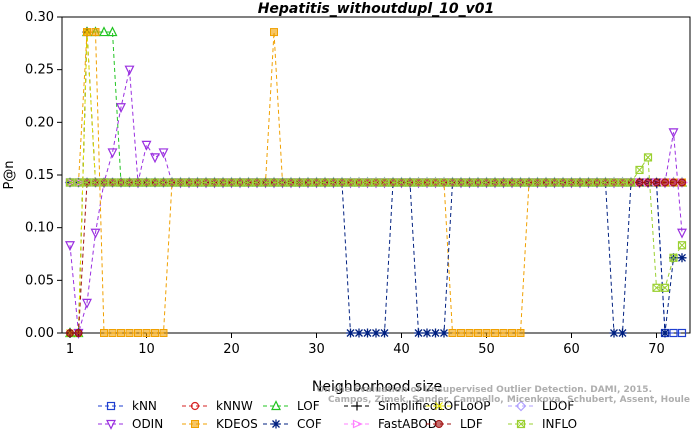 The image size is (694, 438). What do you see at coordinates (146, 349) in the screenshot?
I see `x-tick-label: 10` at bounding box center [146, 349].